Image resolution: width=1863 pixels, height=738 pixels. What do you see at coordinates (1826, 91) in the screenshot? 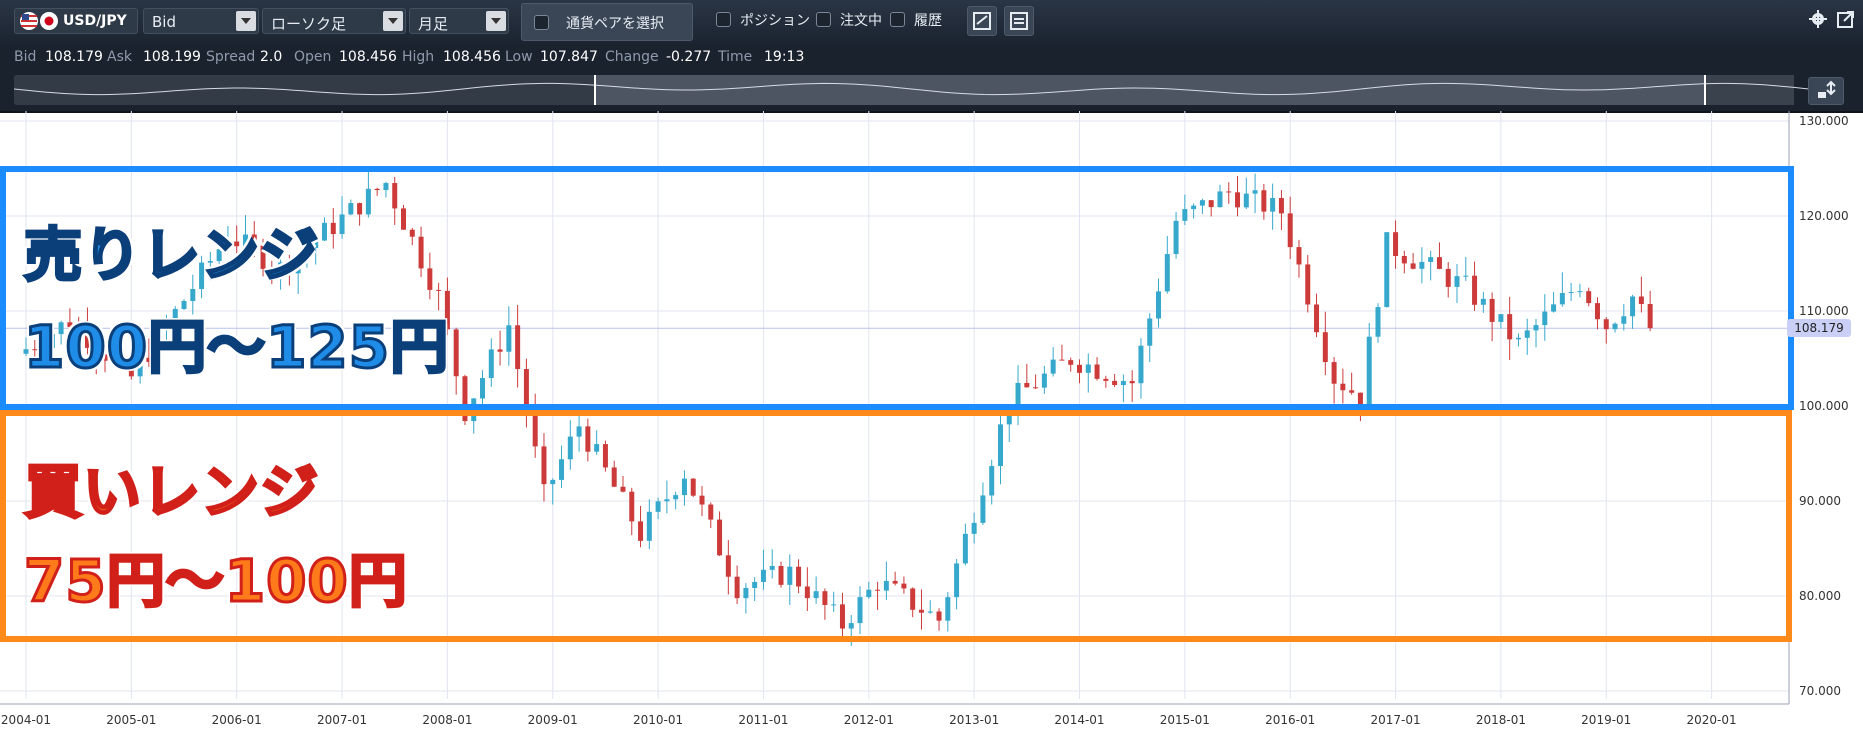
I see `zoom-button` at bounding box center [1826, 91].